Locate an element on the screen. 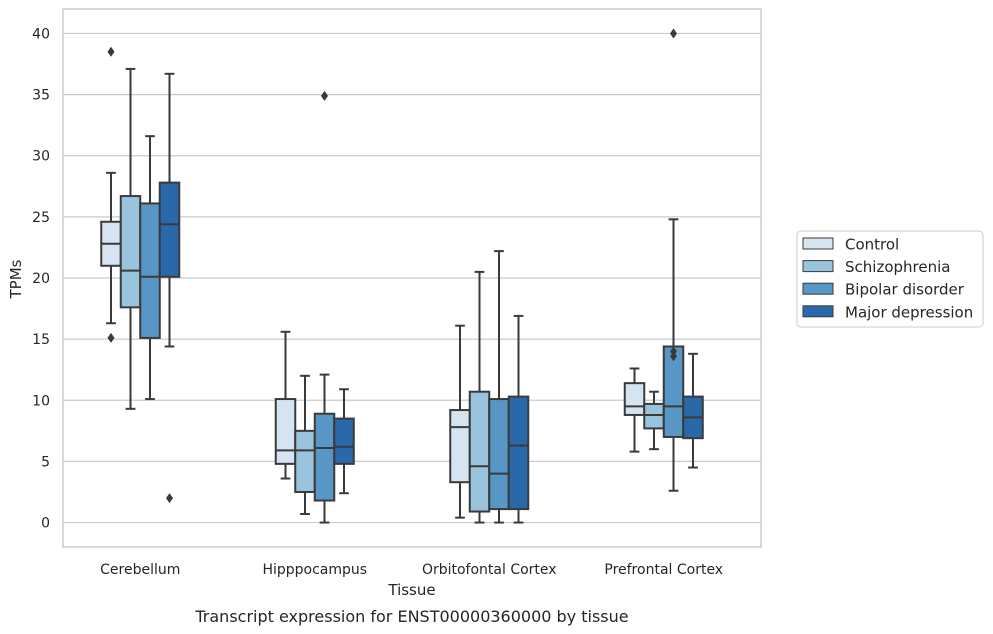 The image size is (993, 634). y-tick-label: 35 is located at coordinates (41, 96).